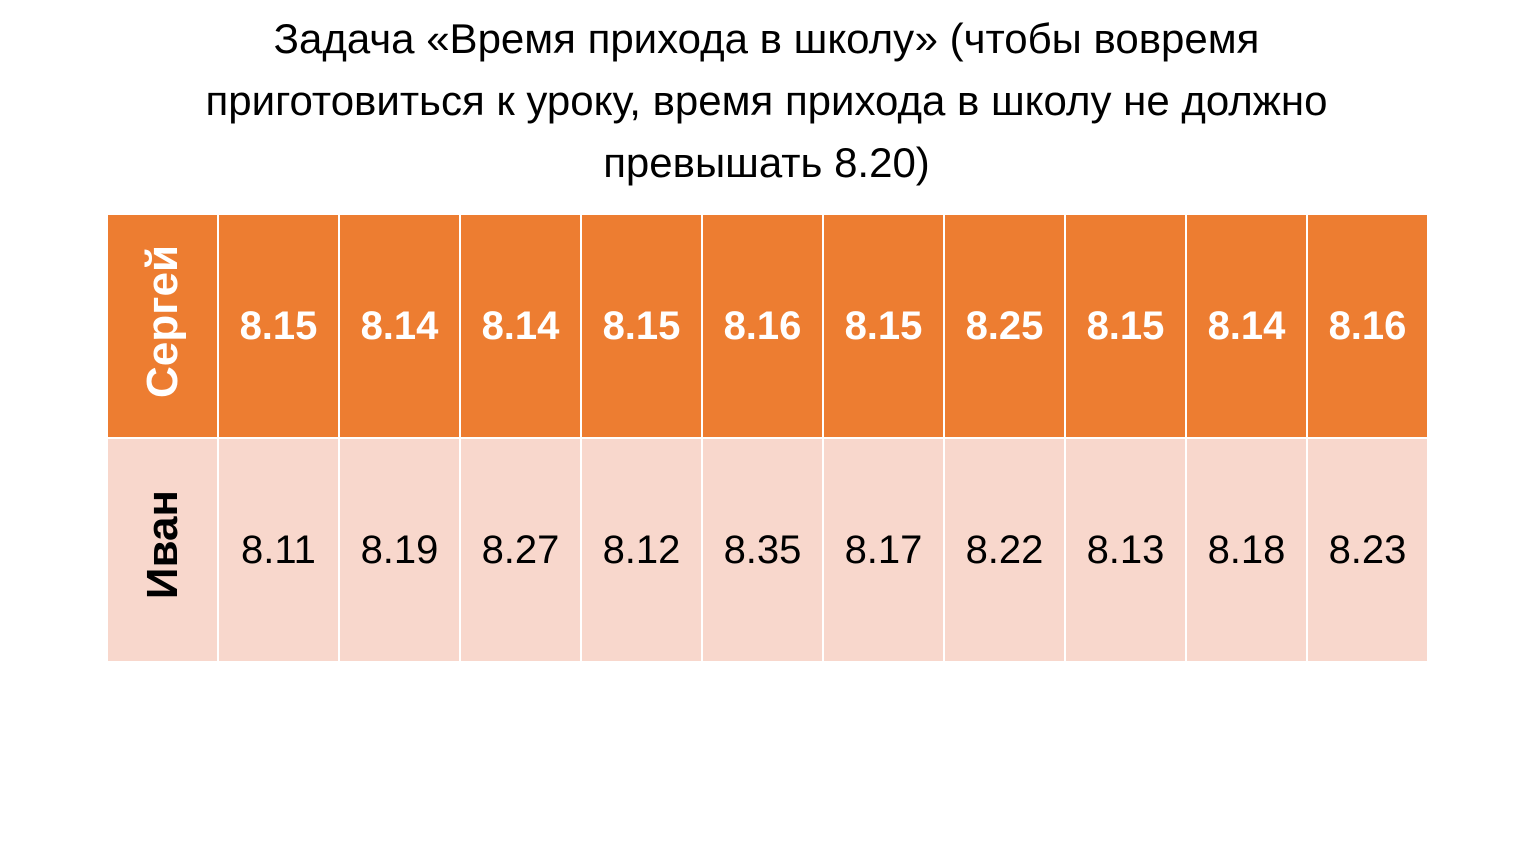  Describe the element at coordinates (1367, 550) in the screenshot. I see `table-cell: 8.23` at that location.